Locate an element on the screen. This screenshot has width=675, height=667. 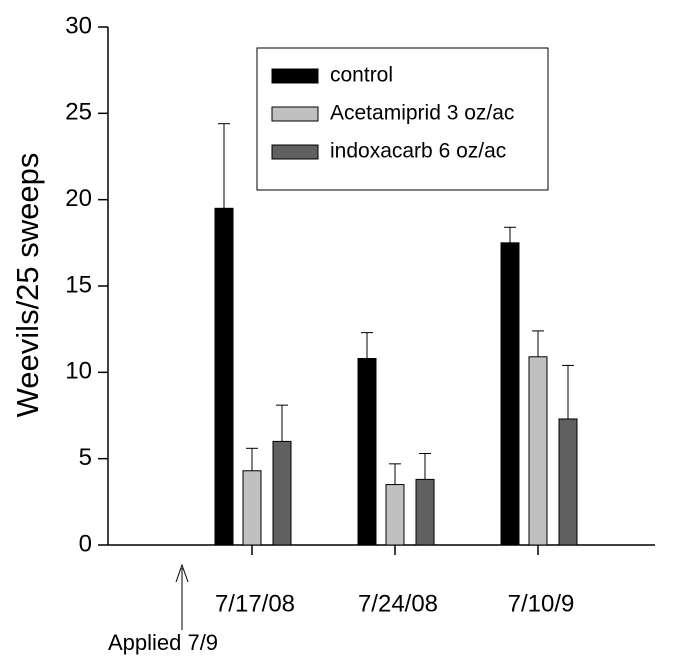
x-tick-label: 7/10/9 is located at coordinates (541, 603).